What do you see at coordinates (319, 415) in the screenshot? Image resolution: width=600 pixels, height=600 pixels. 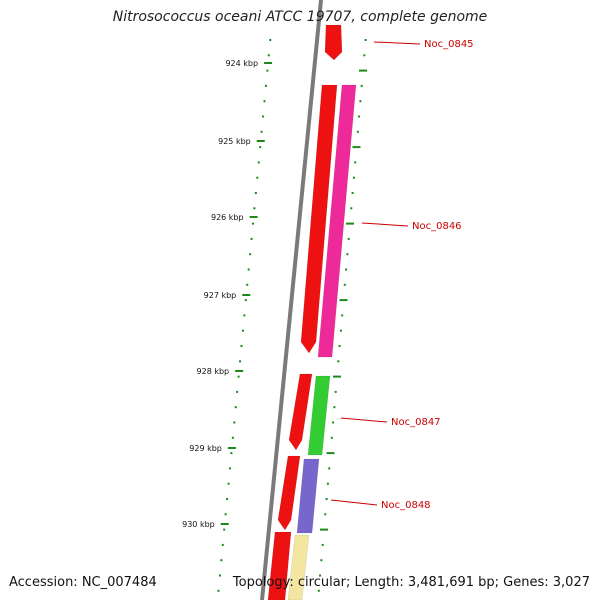 I see `gene-arrow-green` at bounding box center [319, 415].